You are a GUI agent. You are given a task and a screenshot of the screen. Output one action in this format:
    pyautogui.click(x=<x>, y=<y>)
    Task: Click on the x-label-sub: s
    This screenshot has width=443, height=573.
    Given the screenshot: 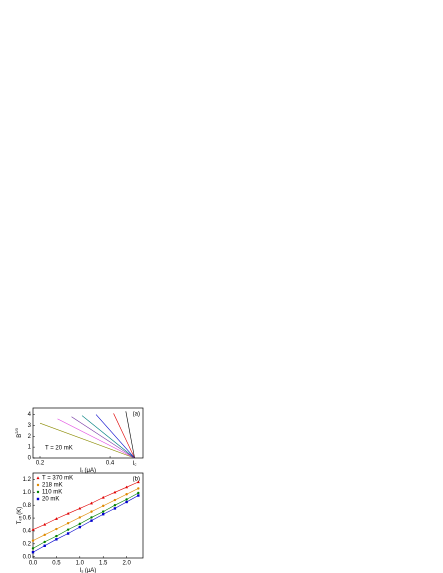 What is the action you would take?
    pyautogui.click(x=82, y=571)
    